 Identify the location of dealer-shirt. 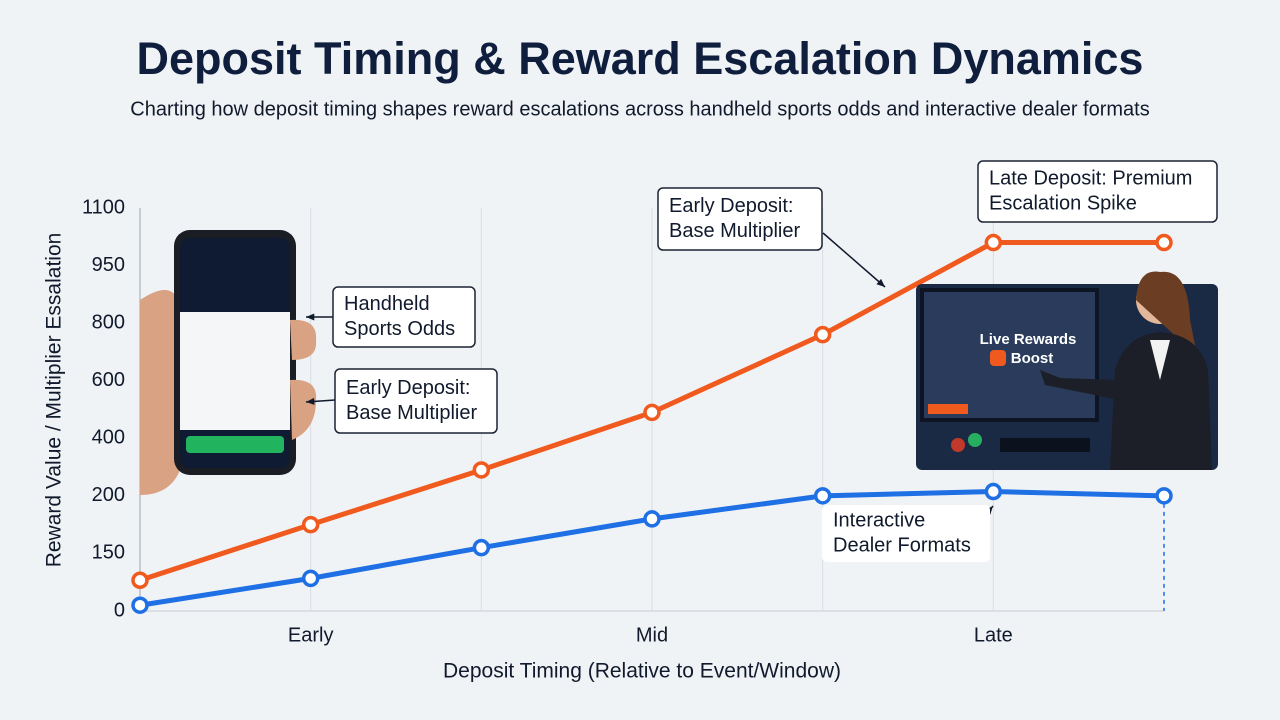
(1160, 360).